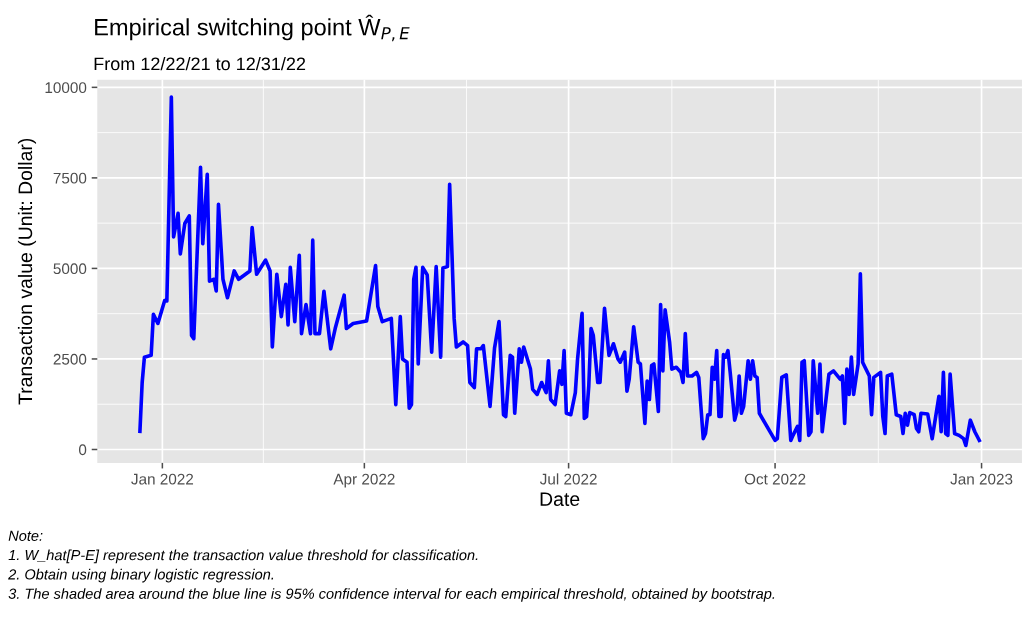 This screenshot has width=1024, height=623. Describe the element at coordinates (391, 595) in the screenshot. I see `text: 3. The shaded area around the blue line is 95% confidence interval for each empirical threshold, obtained by bootstrap.` at that location.